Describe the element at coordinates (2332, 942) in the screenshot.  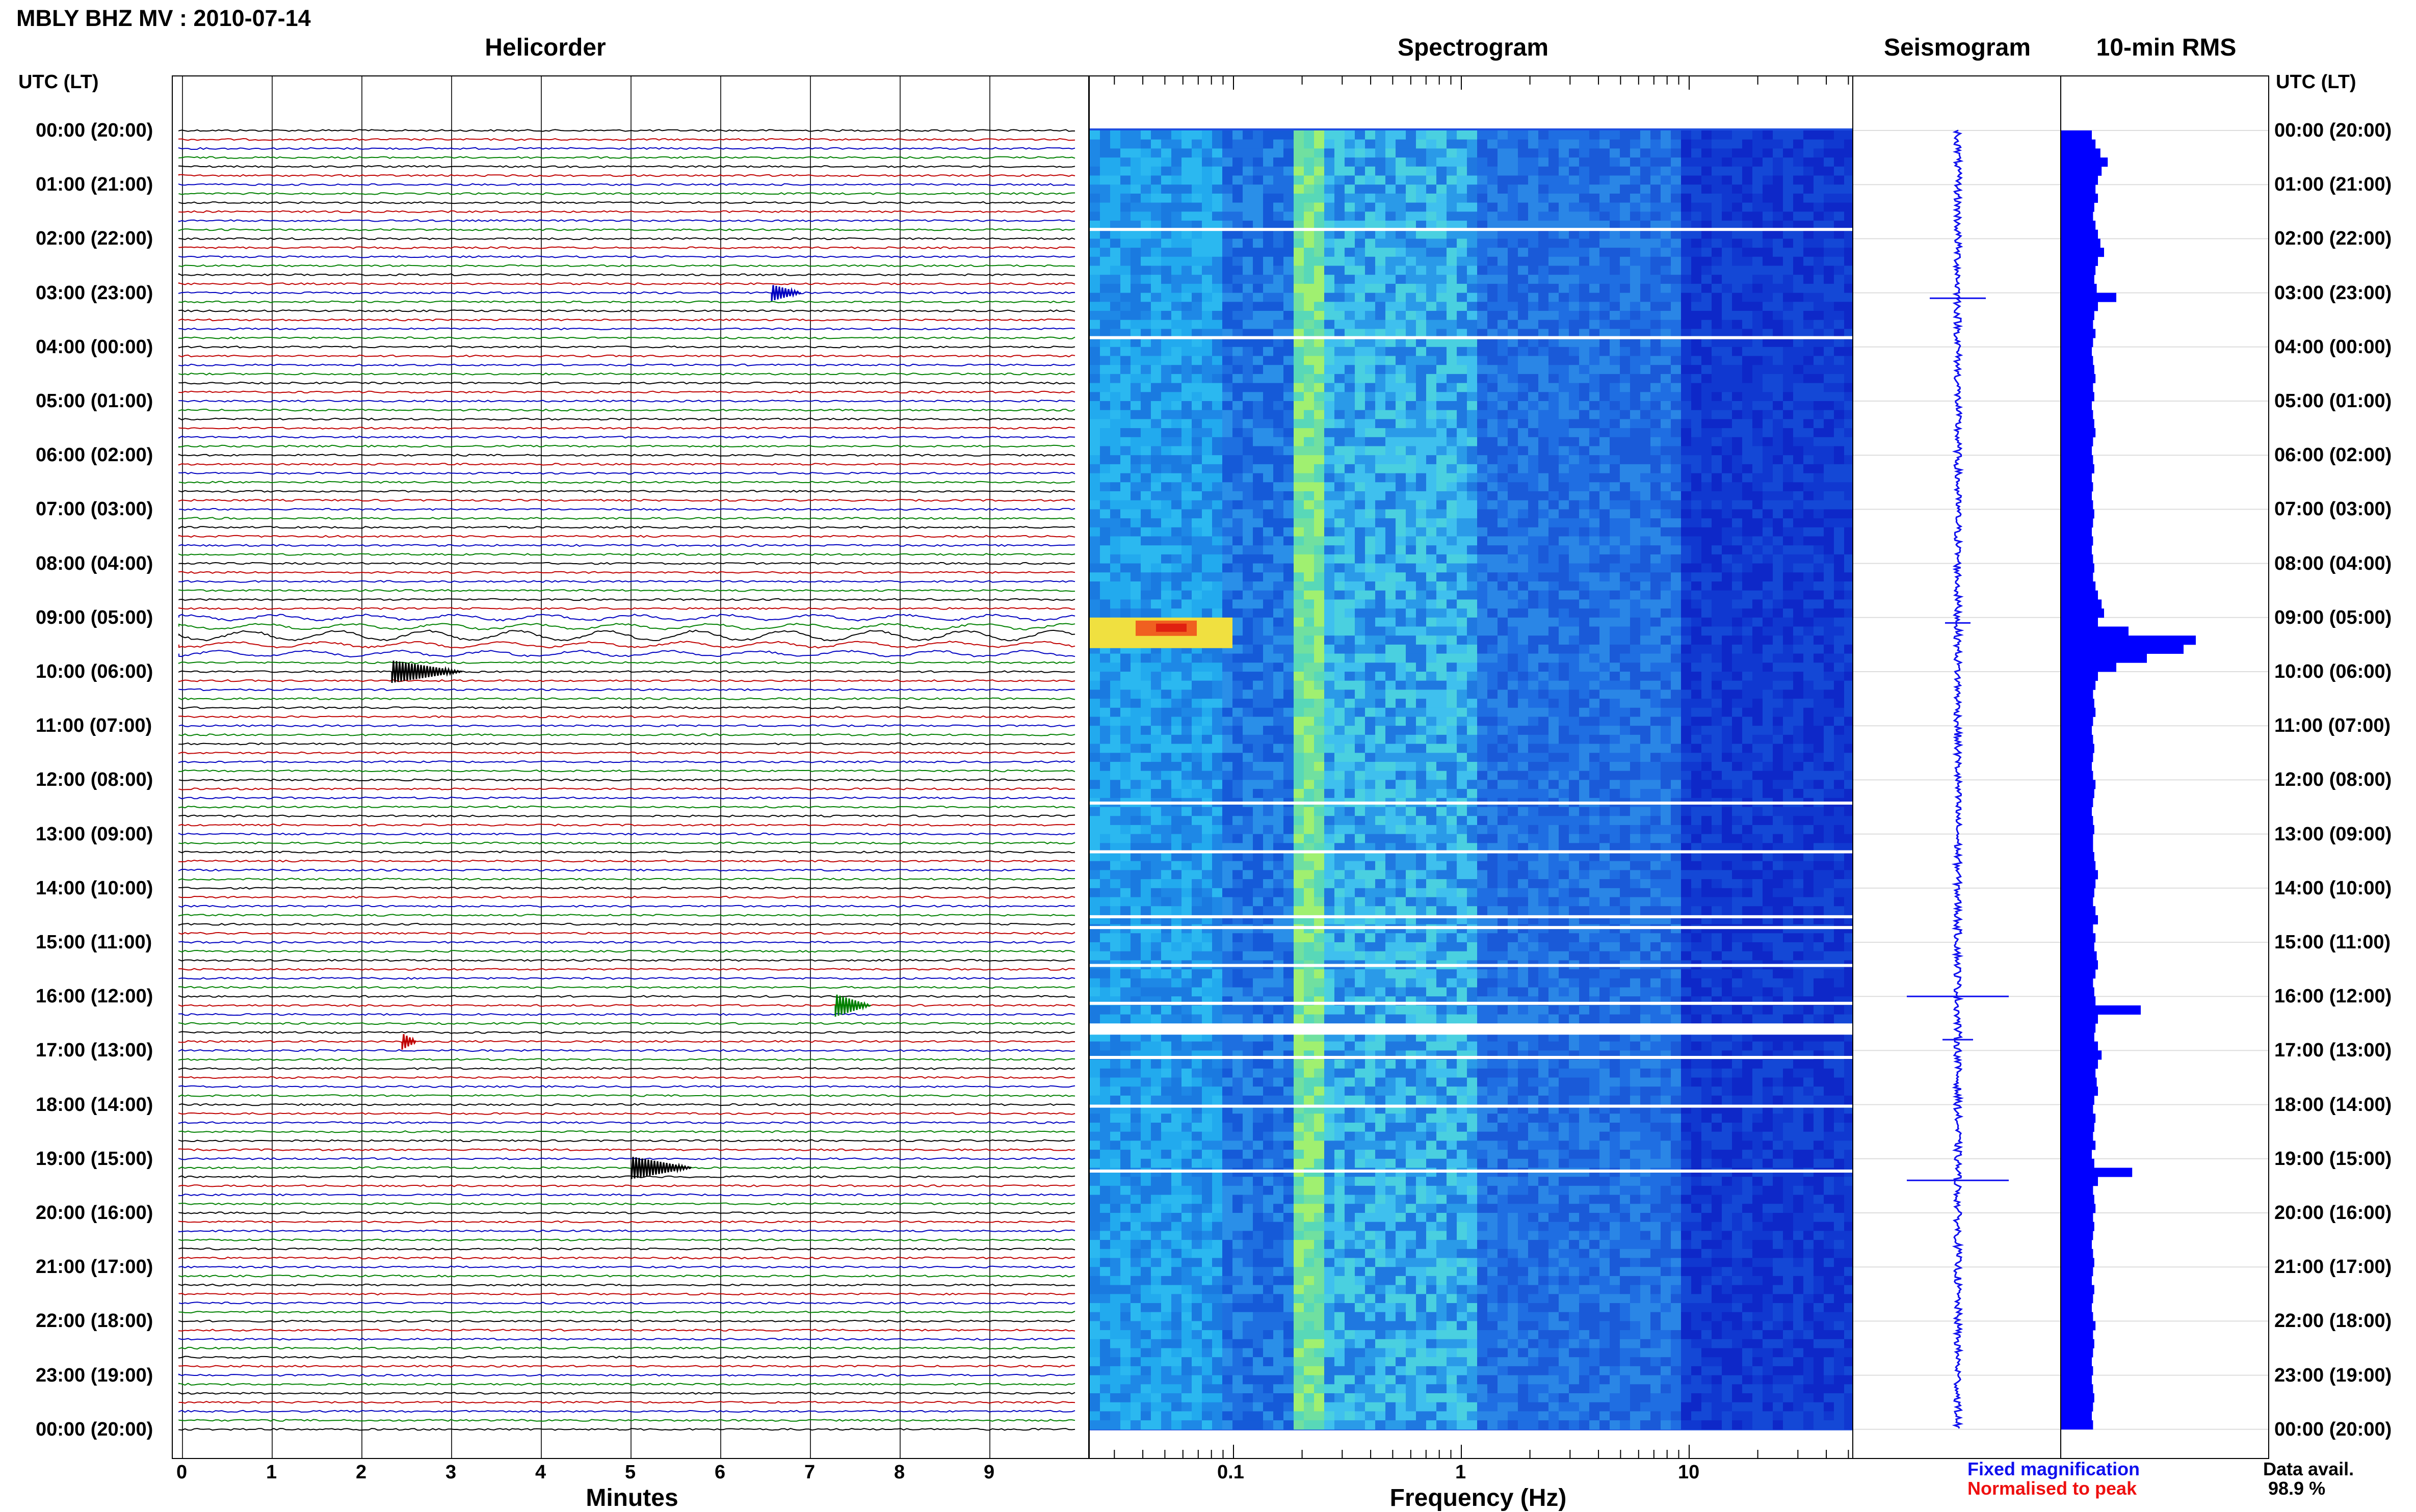
I see `time-label: 15:00 (11:00)` at that location.